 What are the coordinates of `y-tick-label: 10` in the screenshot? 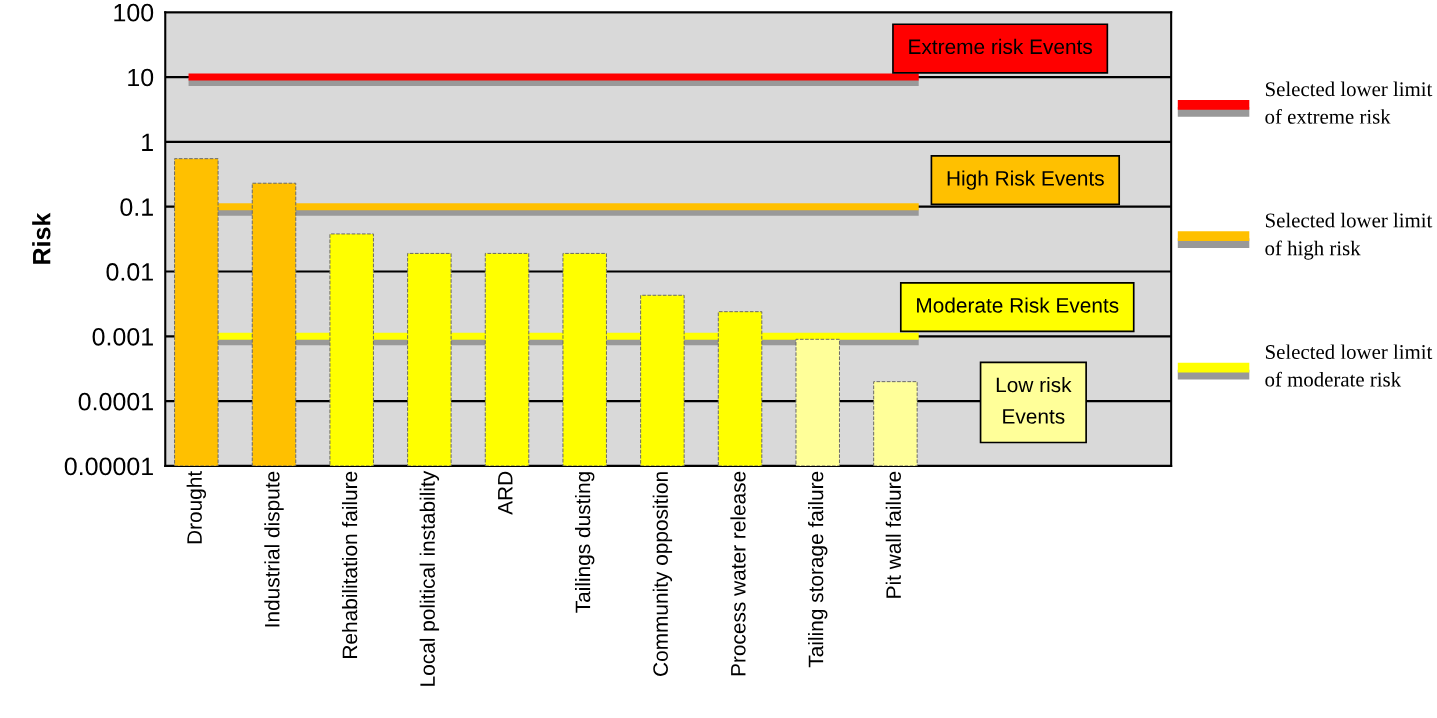 It's located at (141, 77).